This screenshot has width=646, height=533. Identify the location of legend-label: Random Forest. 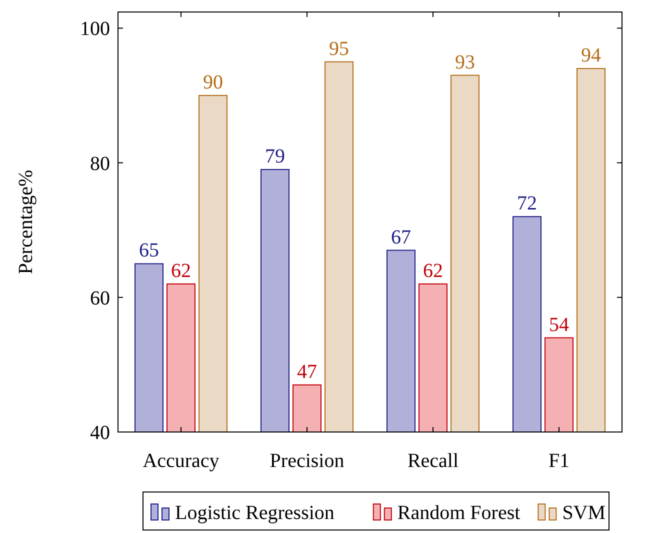
(459, 513).